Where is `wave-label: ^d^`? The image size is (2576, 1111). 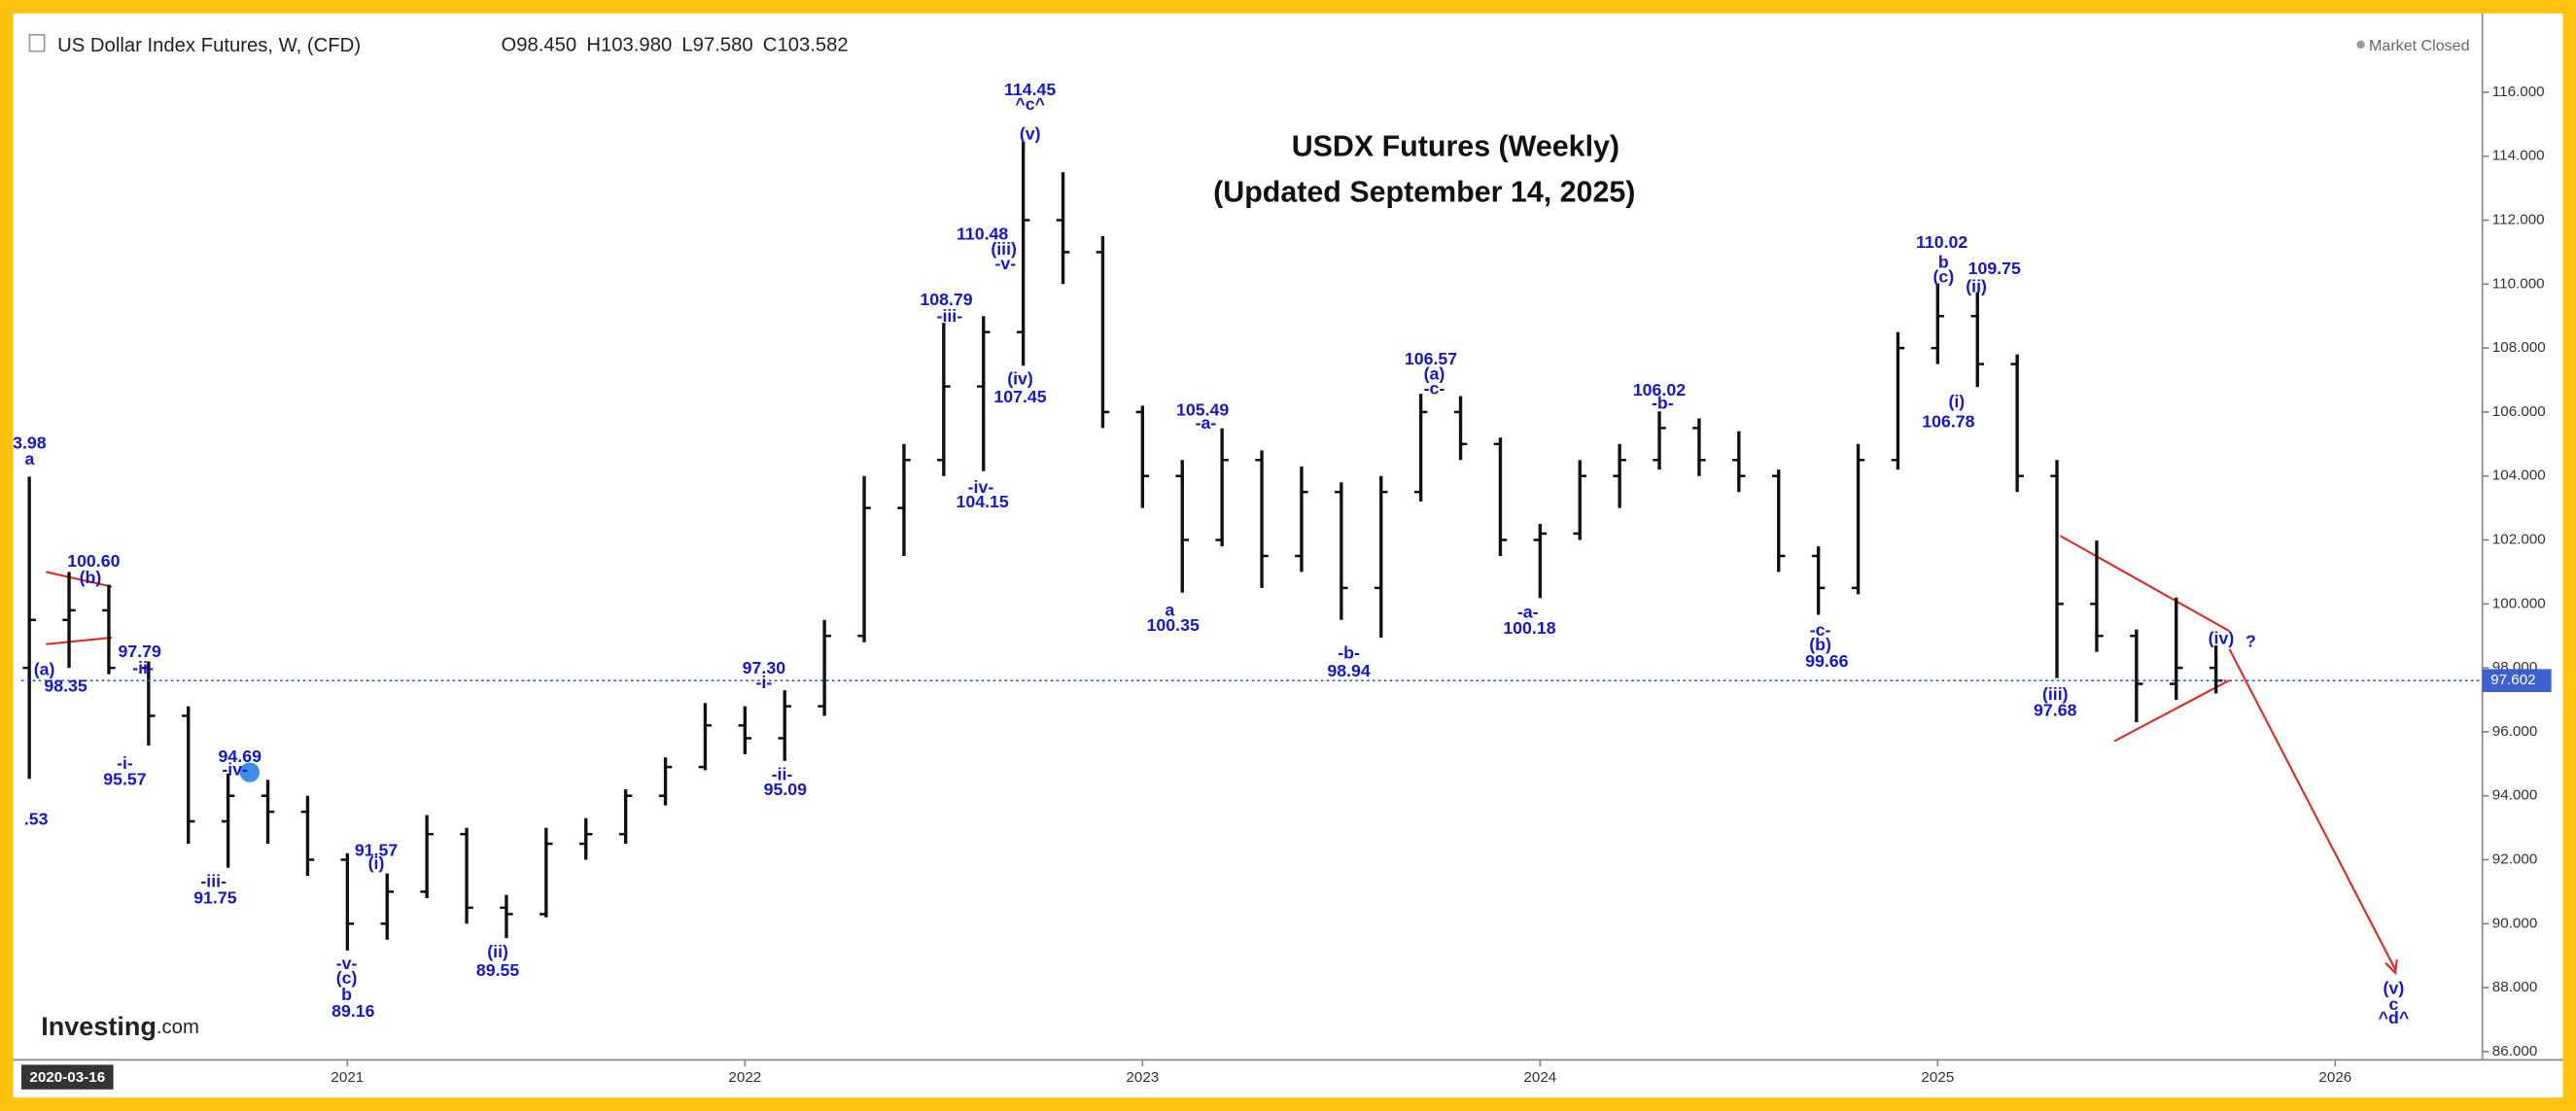
wave-label: ^d^ is located at coordinates (2394, 1018).